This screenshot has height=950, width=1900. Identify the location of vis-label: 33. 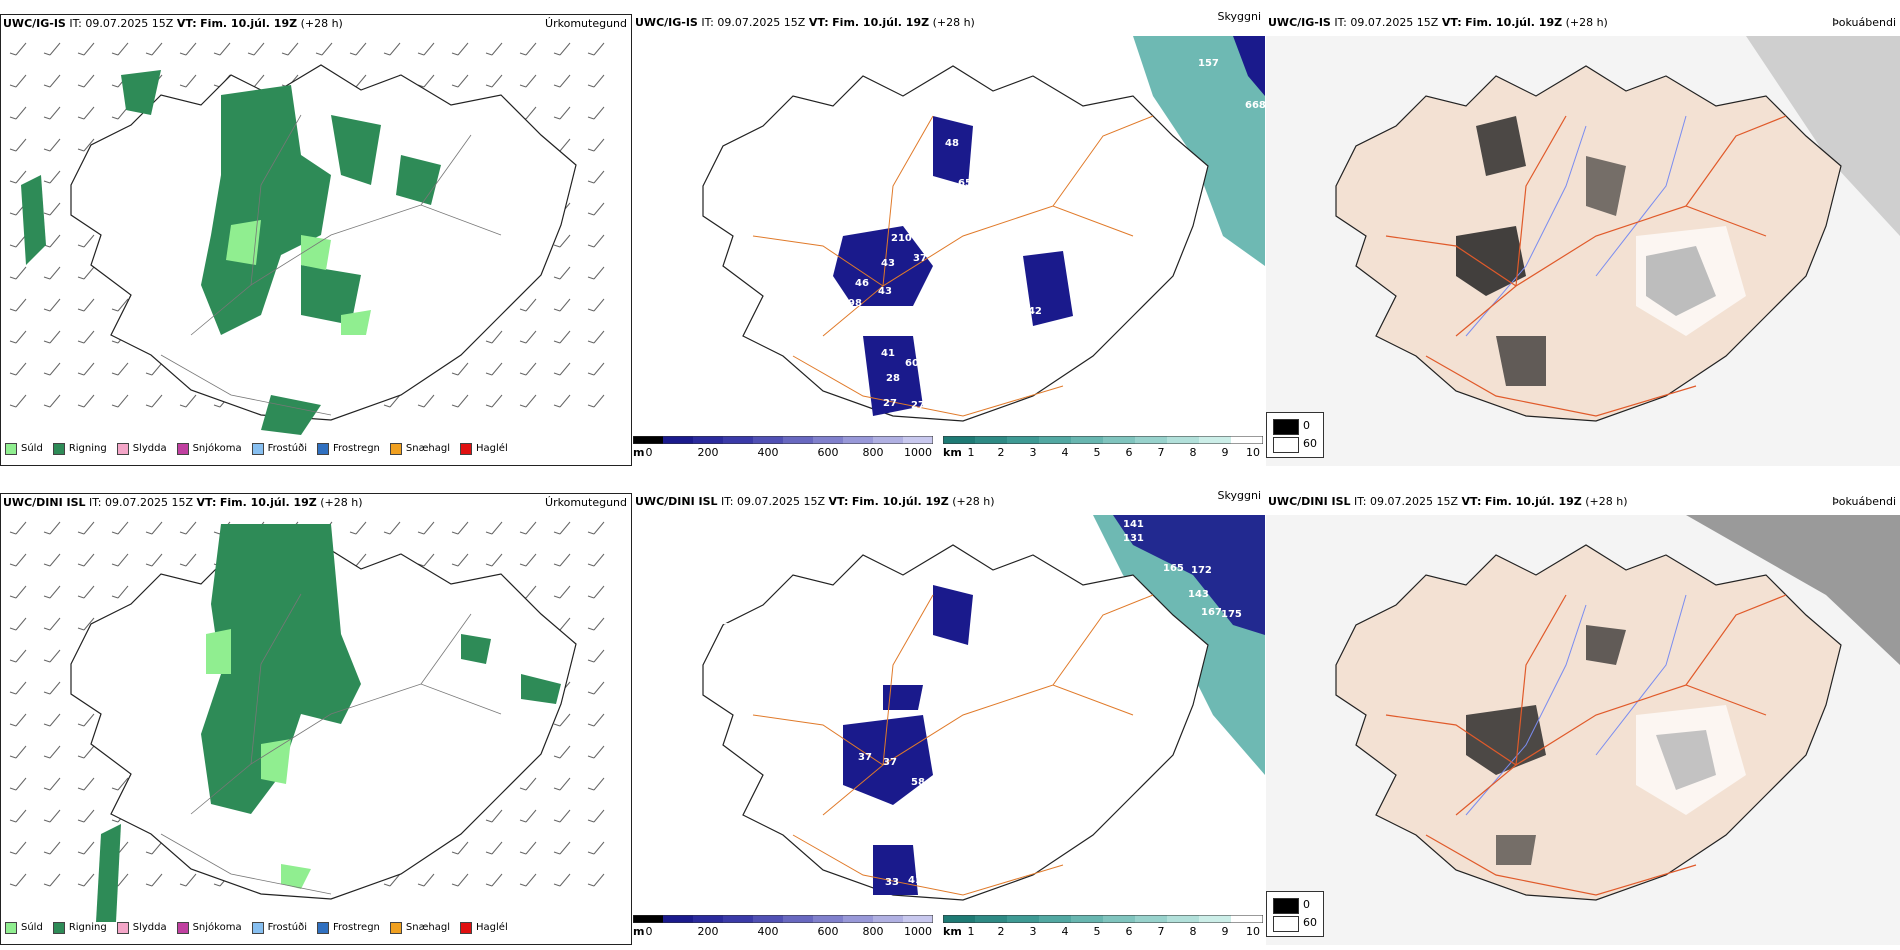
(892, 882).